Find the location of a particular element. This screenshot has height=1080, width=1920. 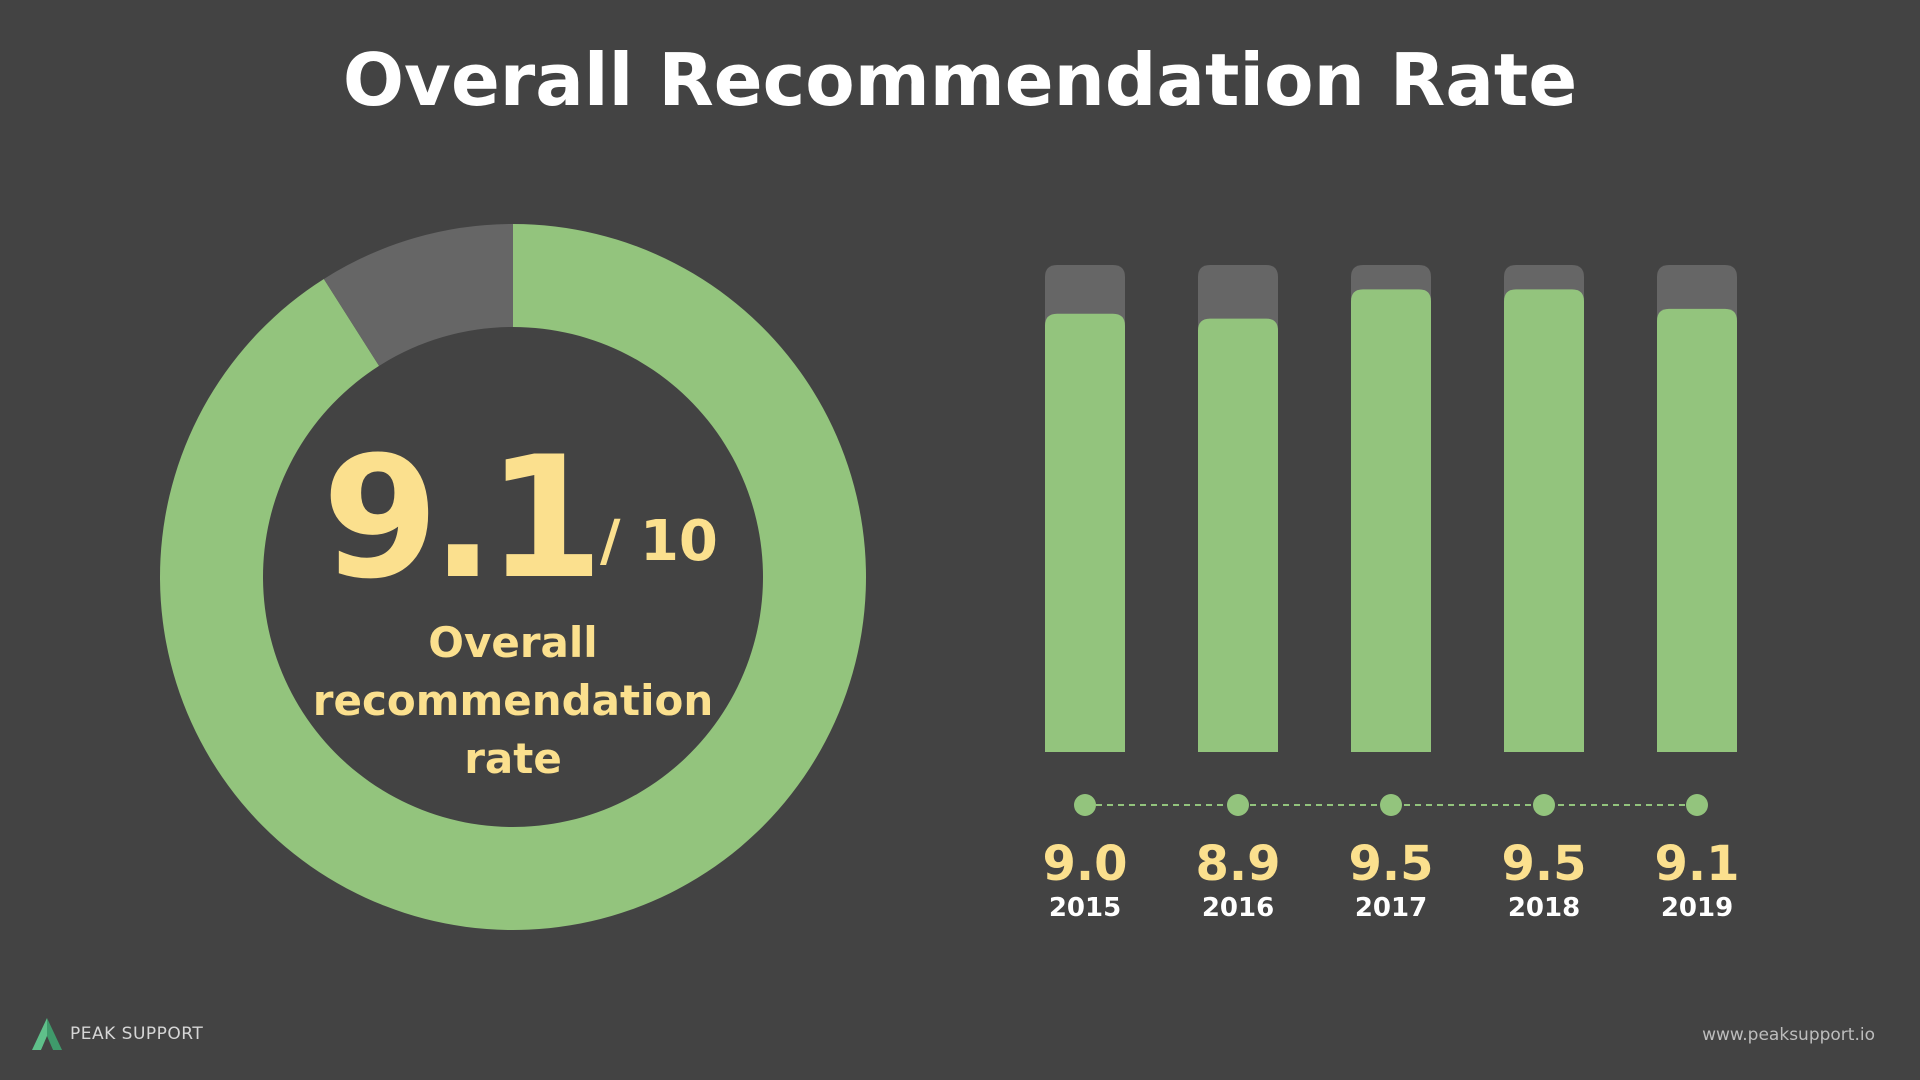

bar-value-2015 is located at coordinates (1085, 532).